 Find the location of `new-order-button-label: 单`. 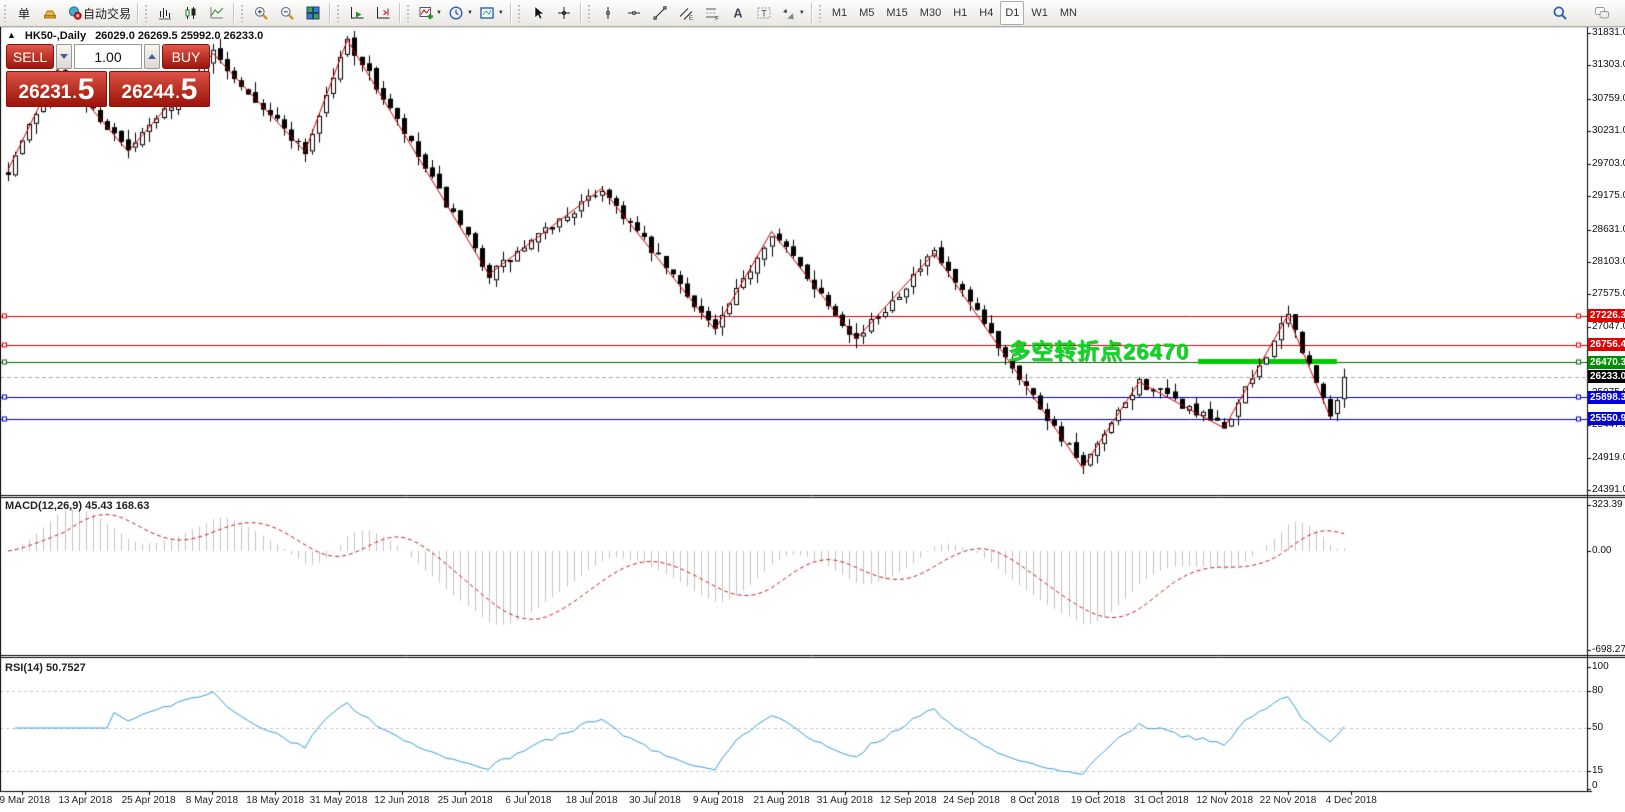

new-order-button-label: 单 is located at coordinates (23, 13).